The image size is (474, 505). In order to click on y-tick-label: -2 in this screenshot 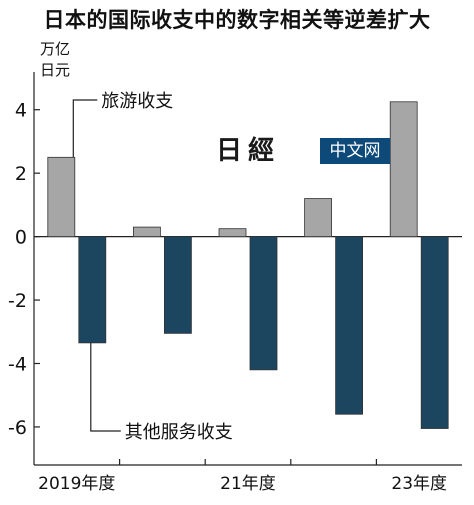, I will do `click(17, 301)`.